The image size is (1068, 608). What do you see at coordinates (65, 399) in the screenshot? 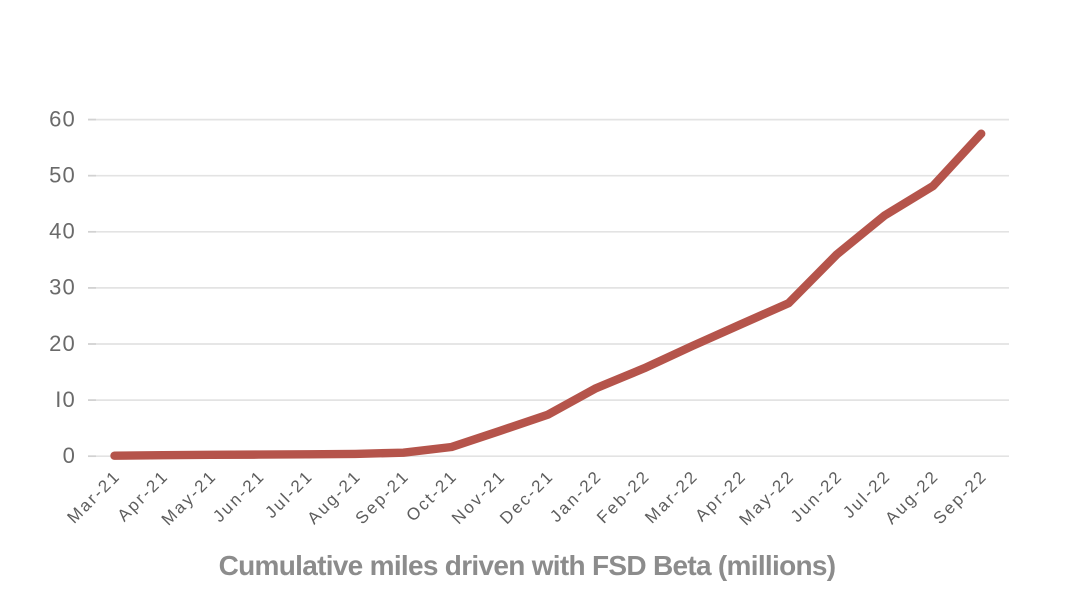
I see `svg-text: I0` at bounding box center [65, 399].